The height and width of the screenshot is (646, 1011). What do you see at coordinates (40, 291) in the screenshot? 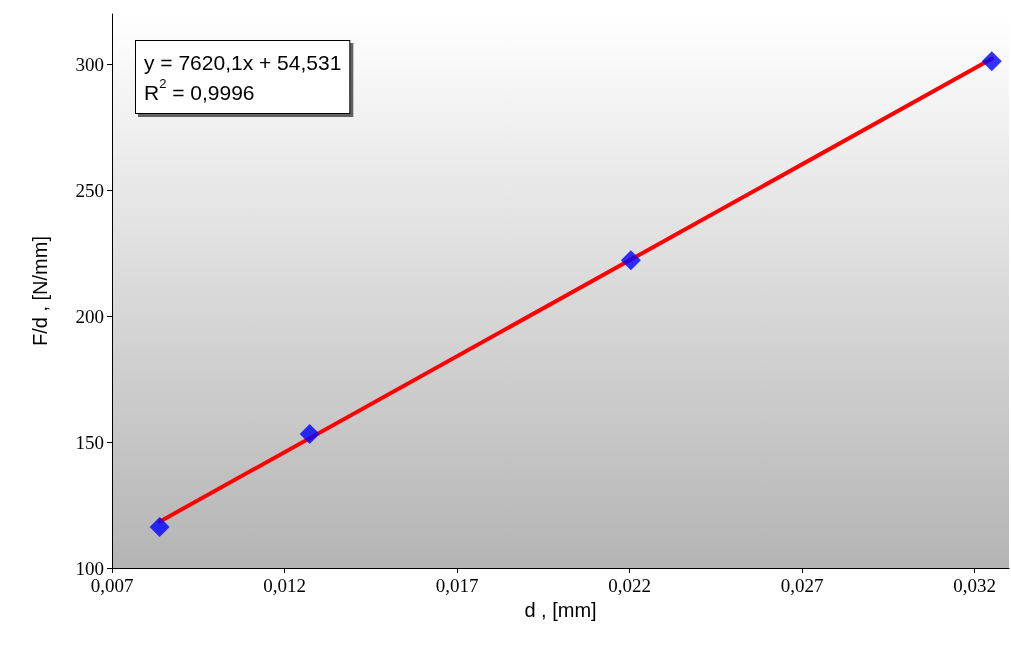
I see `y-axis-title: F/d , [N/mm]` at bounding box center [40, 291].